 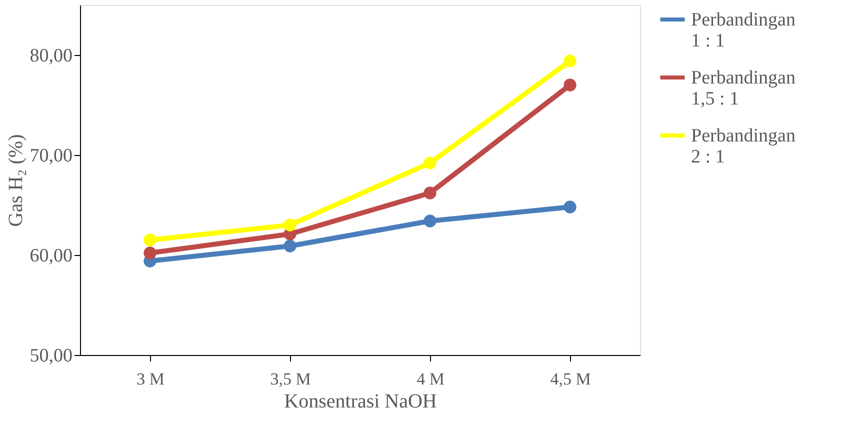 What do you see at coordinates (570, 379) in the screenshot?
I see `x-tick-label: 4,5 M` at bounding box center [570, 379].